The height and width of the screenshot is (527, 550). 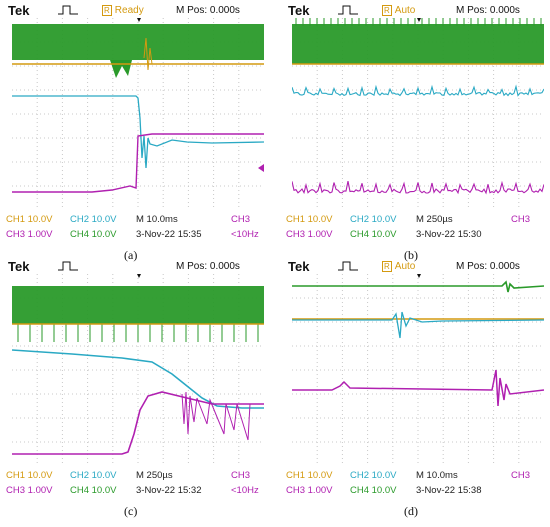 What do you see at coordinates (216, 416) in the screenshot?
I see `ch3-ringing` at bounding box center [216, 416].